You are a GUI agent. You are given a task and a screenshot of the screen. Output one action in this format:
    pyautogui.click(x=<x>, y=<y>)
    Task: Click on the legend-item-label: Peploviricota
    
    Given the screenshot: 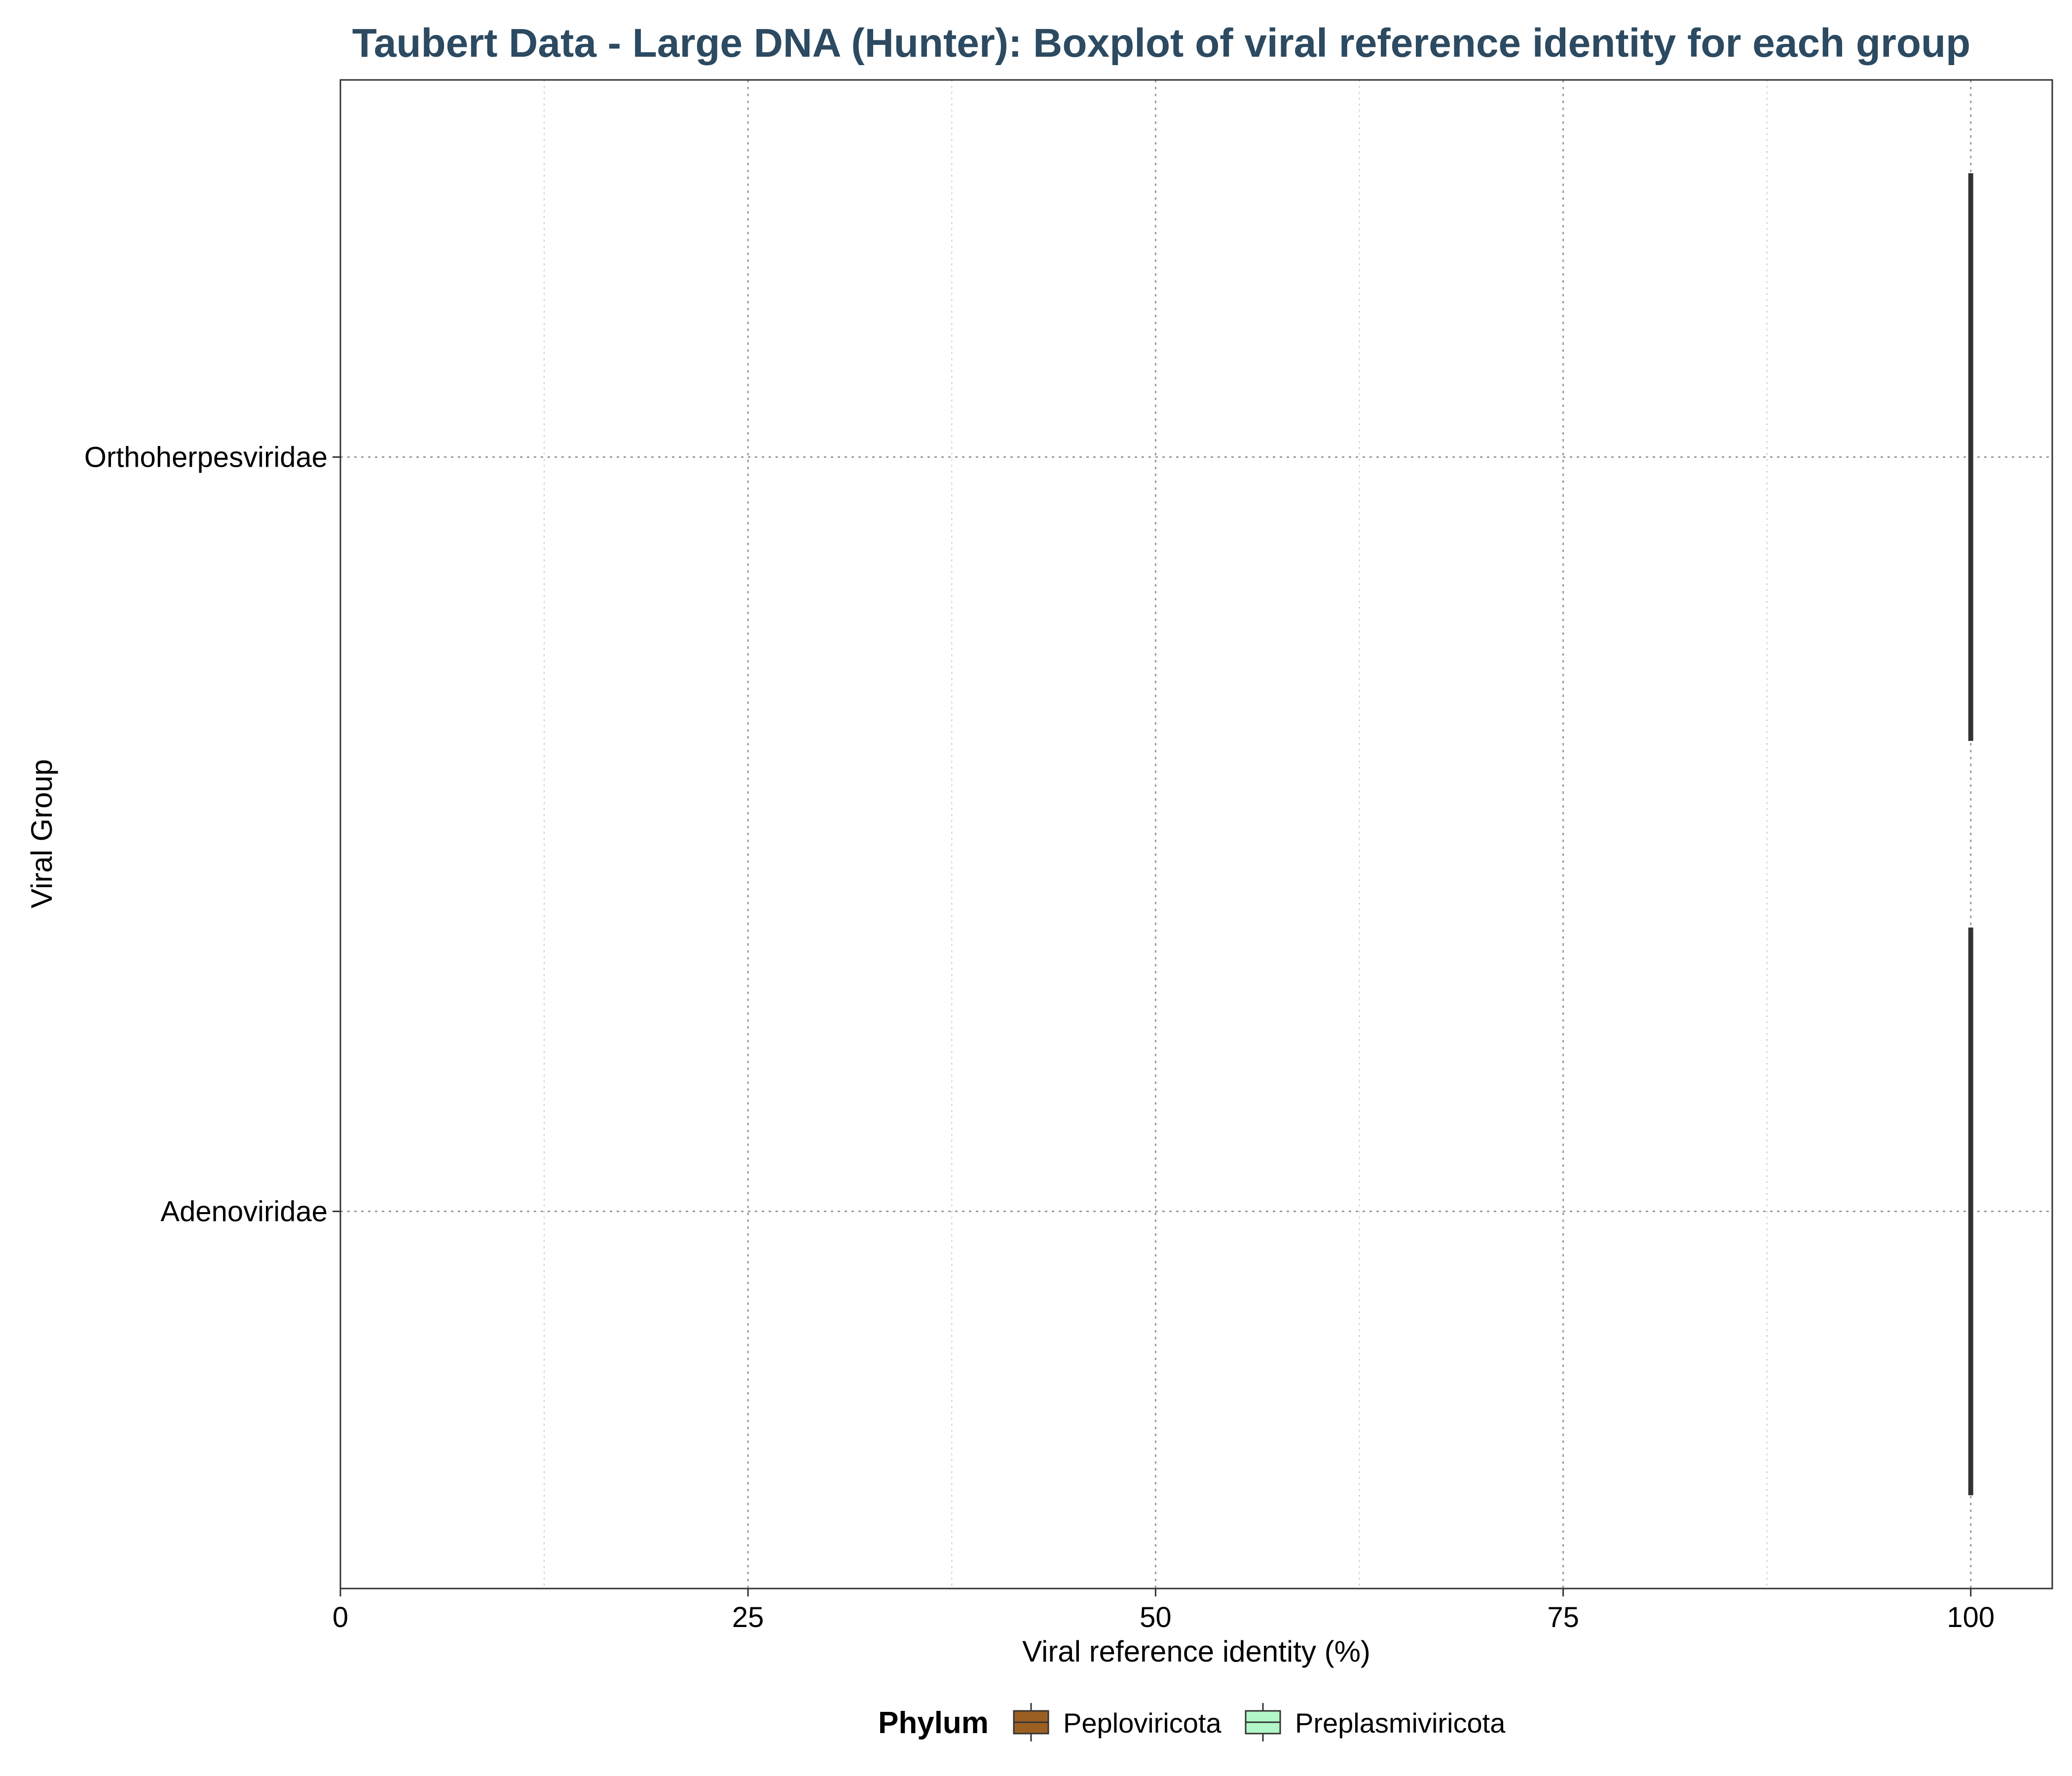 What is the action you would take?
    pyautogui.click(x=1142, y=1723)
    